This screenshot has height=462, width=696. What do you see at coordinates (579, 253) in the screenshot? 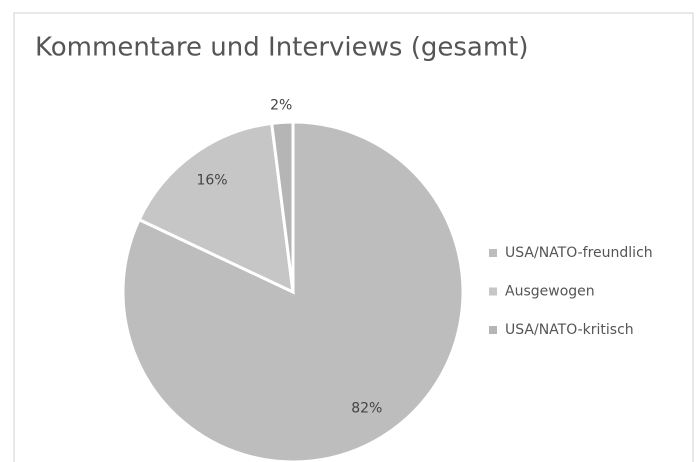
I see `legend-label: USA/NATO-freundlich` at bounding box center [579, 253].